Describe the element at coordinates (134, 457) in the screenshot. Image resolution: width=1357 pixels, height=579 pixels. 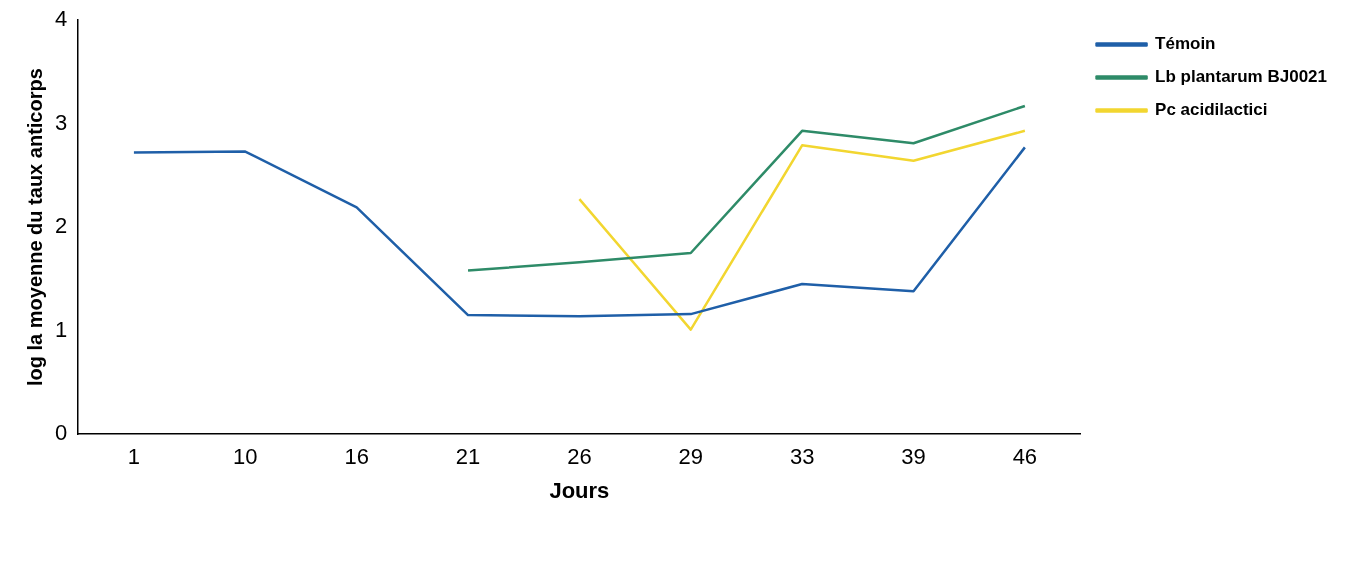
I see `x-tick-label: 1` at that location.